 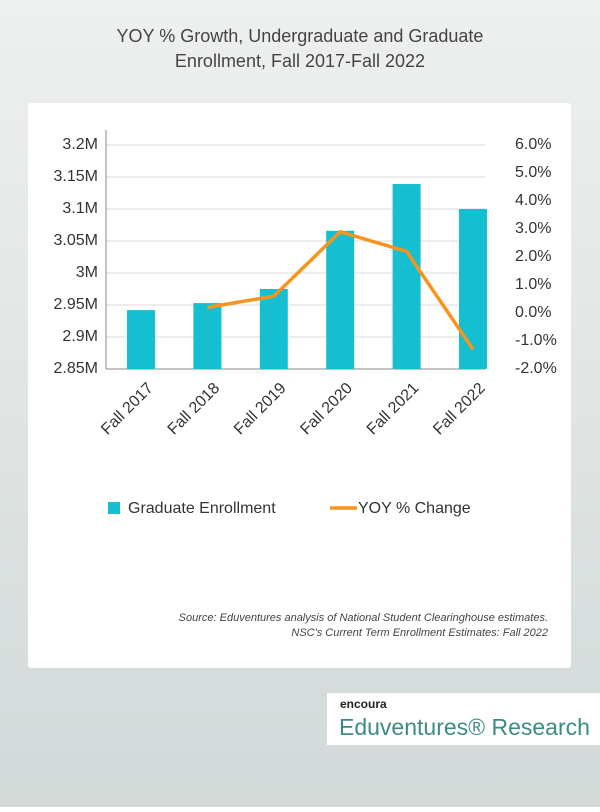 I want to click on y-tick-label: 3.1M, so click(x=80, y=208).